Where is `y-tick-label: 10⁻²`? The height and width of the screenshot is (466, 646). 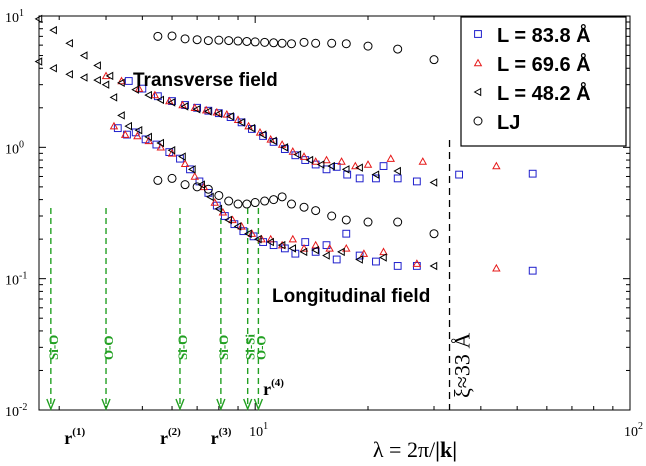 y-tick-label: 10⁻² is located at coordinates (16, 411).